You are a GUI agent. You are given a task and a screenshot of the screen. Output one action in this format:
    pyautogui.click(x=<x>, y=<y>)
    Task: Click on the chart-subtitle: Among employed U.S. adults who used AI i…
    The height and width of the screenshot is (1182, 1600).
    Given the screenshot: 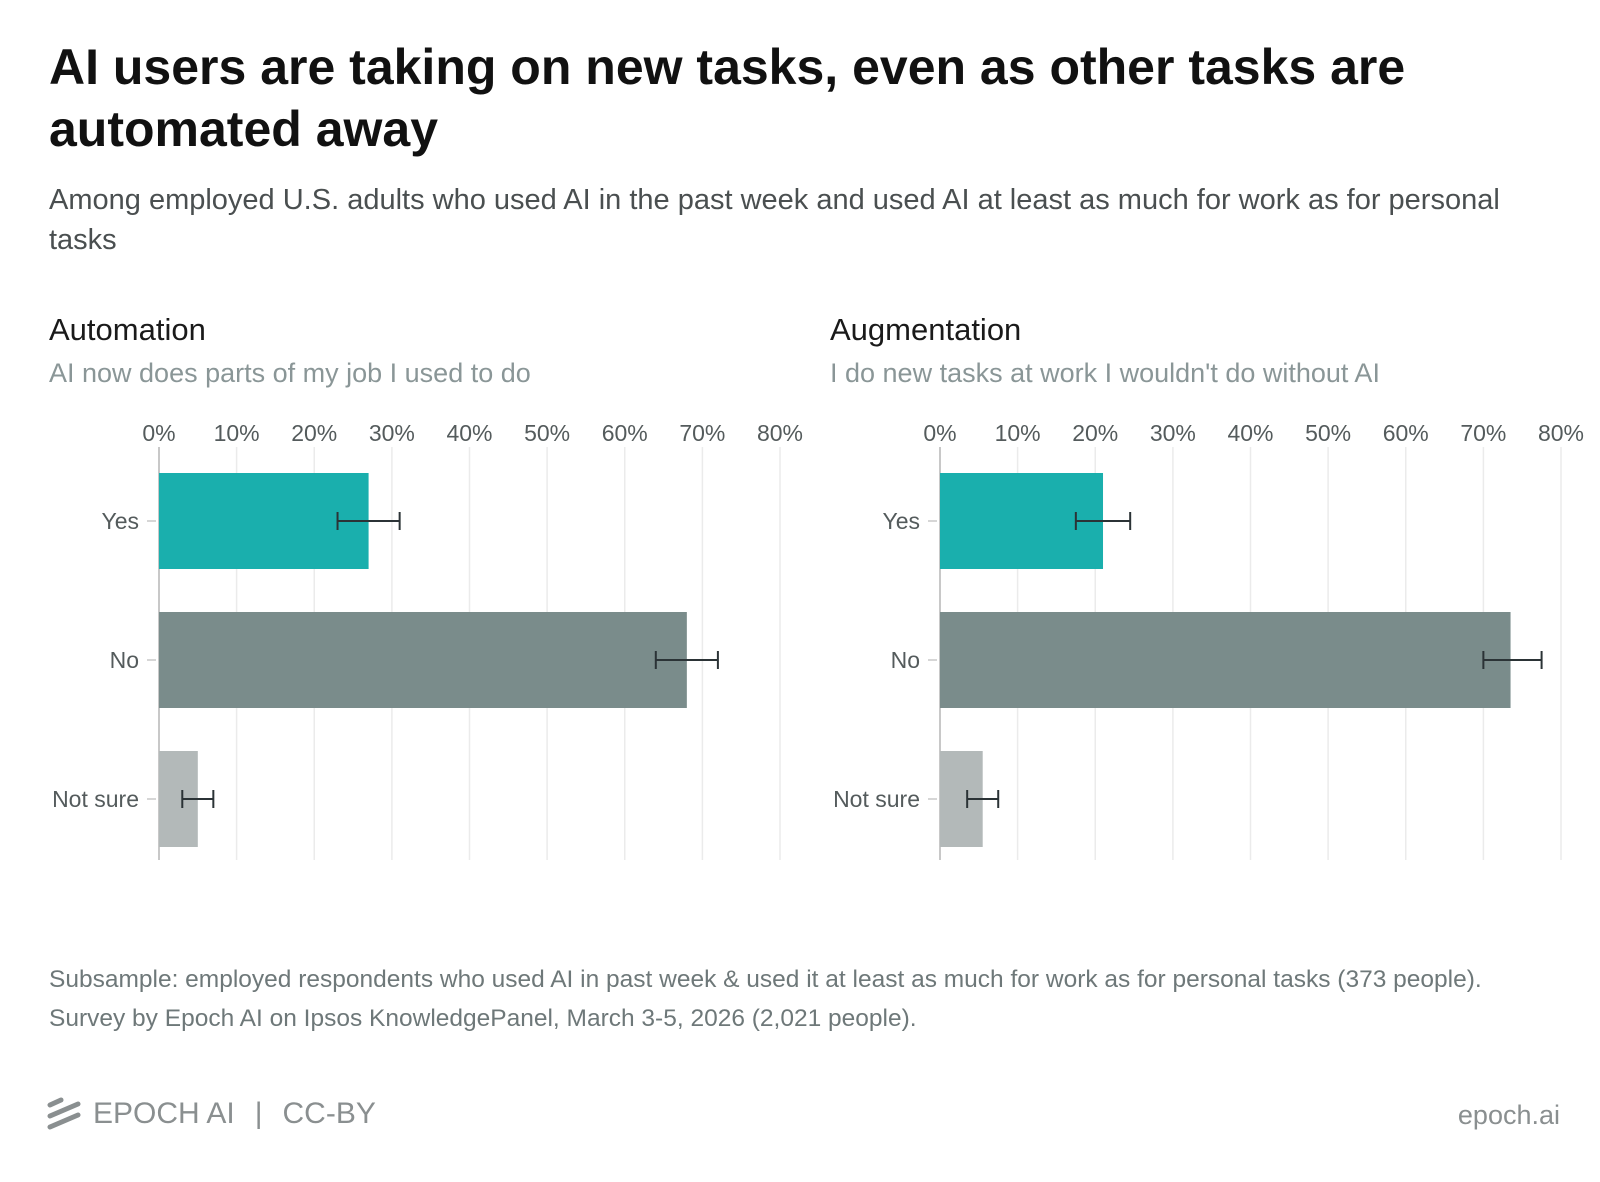 What is the action you would take?
    pyautogui.click(x=774, y=220)
    